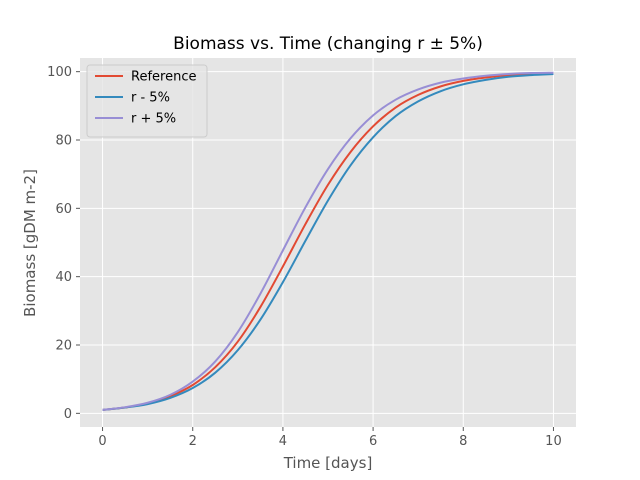  I want to click on y-tick-label: 100, so click(59, 72).